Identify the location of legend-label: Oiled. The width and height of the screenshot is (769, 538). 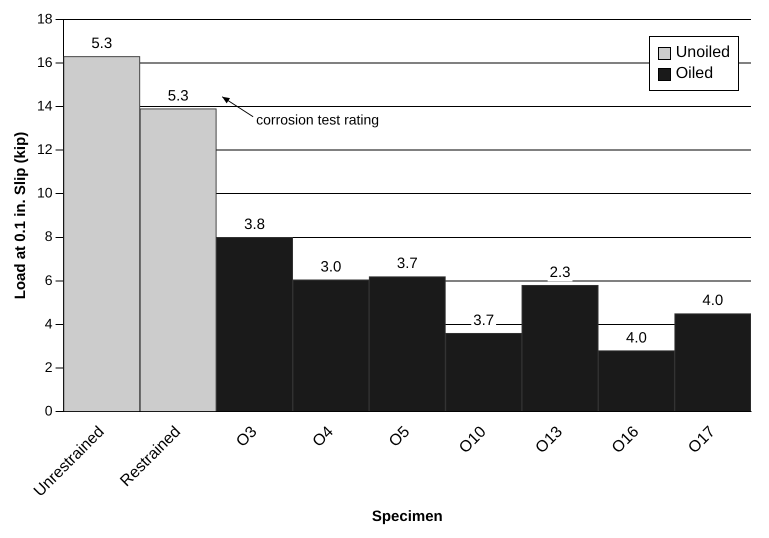
(695, 74).